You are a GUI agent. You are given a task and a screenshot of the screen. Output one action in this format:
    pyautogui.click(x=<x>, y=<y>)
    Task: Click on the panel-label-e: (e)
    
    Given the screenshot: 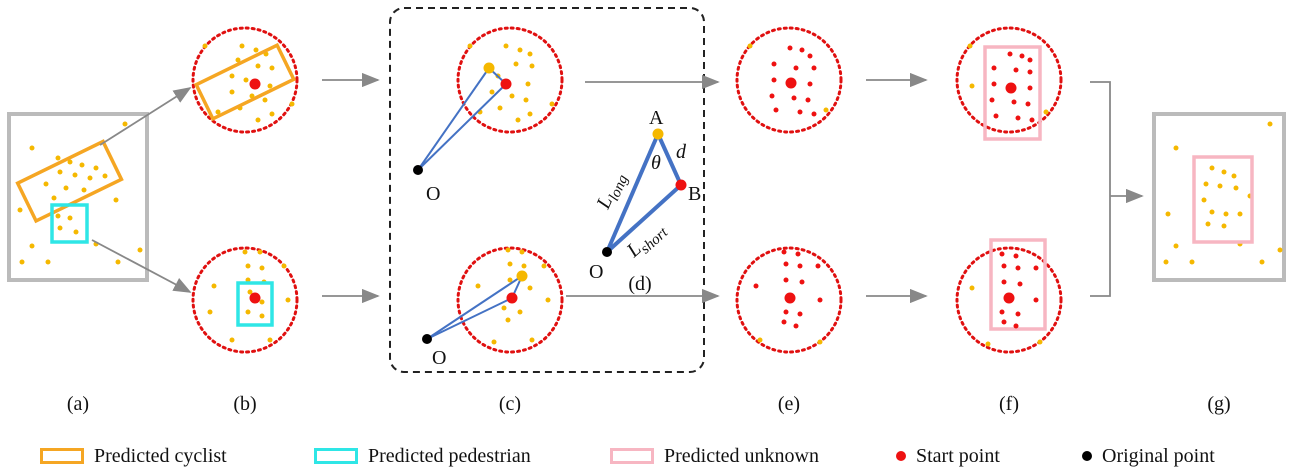 What is the action you would take?
    pyautogui.click(x=789, y=404)
    